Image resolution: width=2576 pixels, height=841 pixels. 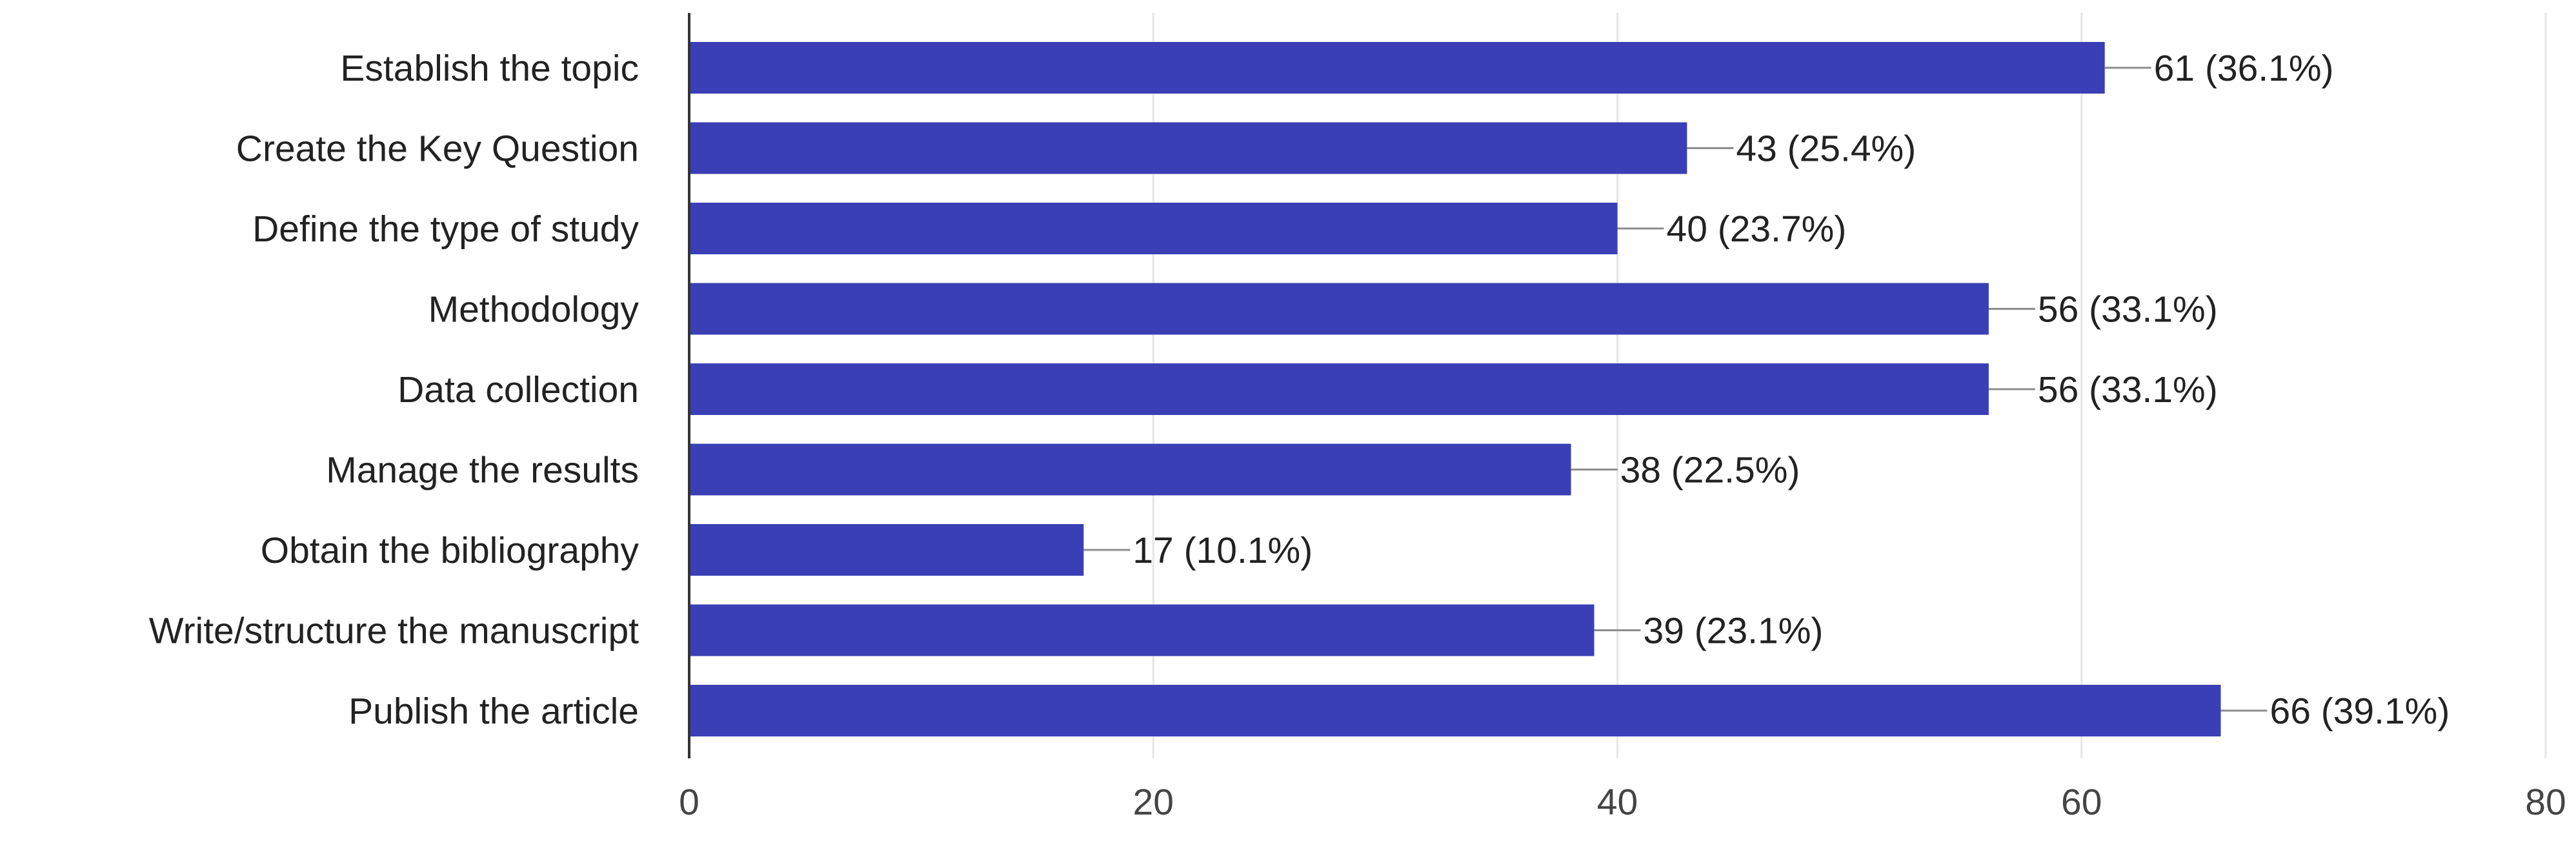 I want to click on data-label-2: 43 (25.4%), so click(x=1826, y=149).